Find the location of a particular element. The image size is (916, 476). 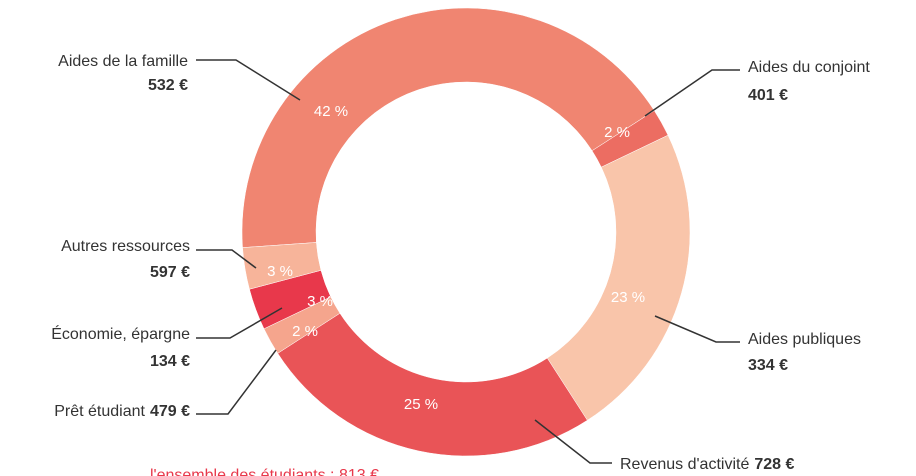

amount-label: 728 € is located at coordinates (774, 464).